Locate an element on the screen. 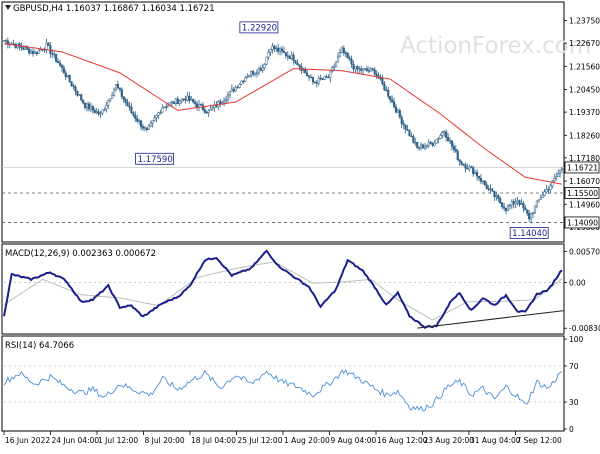 The image size is (600, 454). x-tick-label: 16 Jun 2022 is located at coordinates (27, 440).